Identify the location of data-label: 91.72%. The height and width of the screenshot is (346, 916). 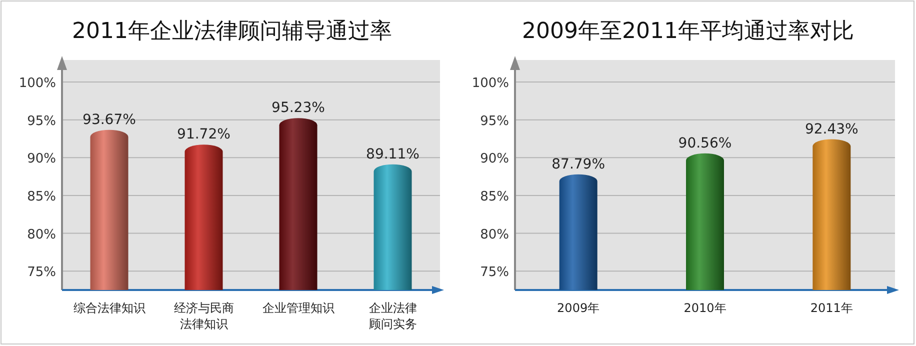
(203, 134).